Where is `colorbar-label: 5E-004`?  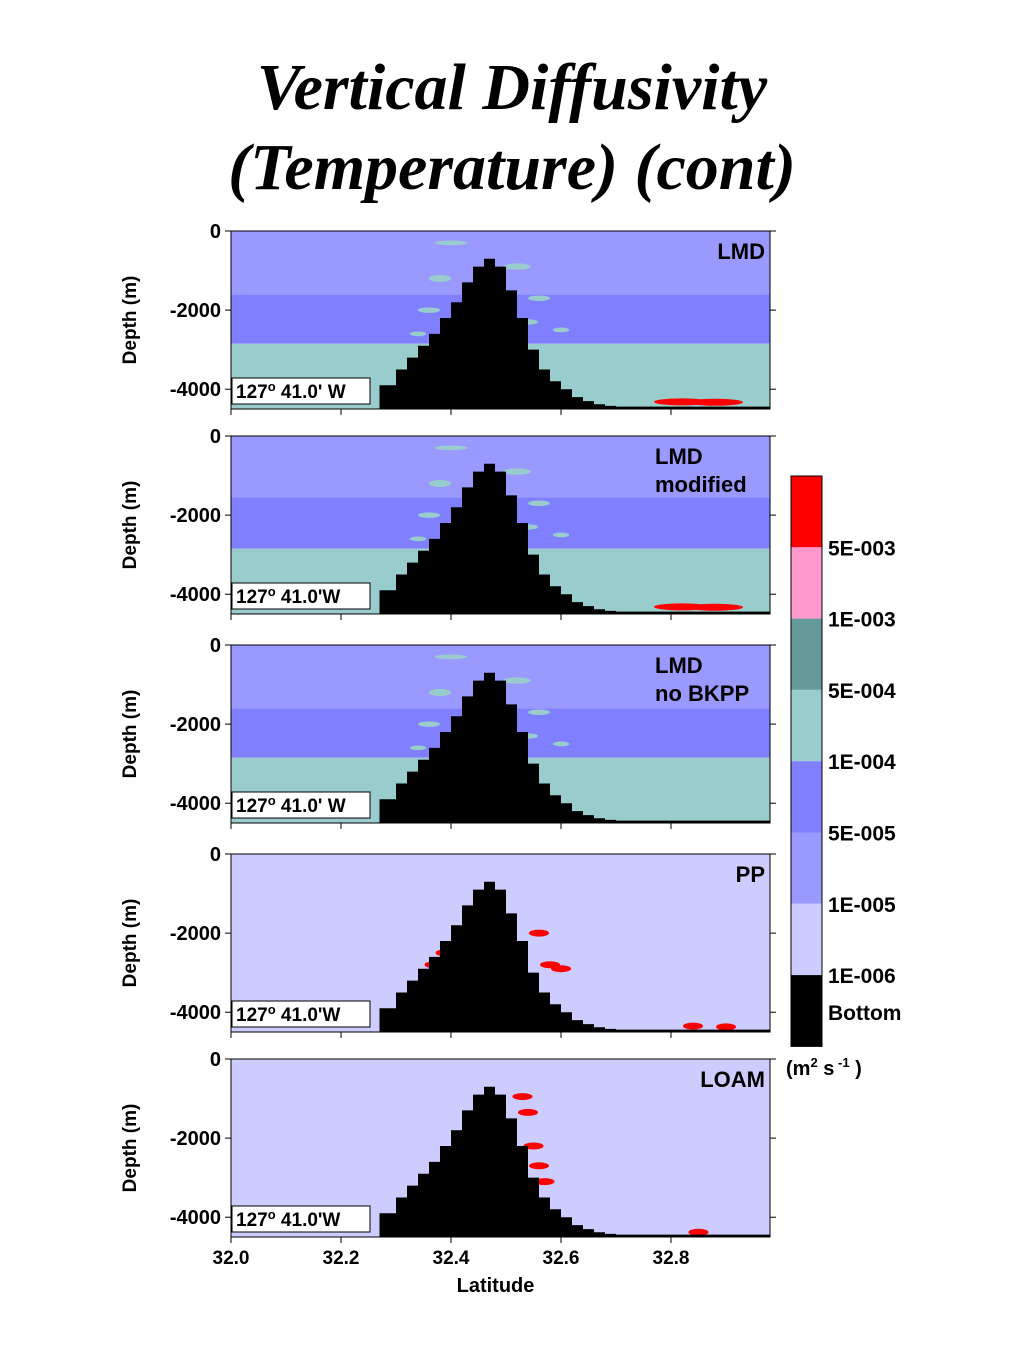 colorbar-label: 5E-004 is located at coordinates (862, 691).